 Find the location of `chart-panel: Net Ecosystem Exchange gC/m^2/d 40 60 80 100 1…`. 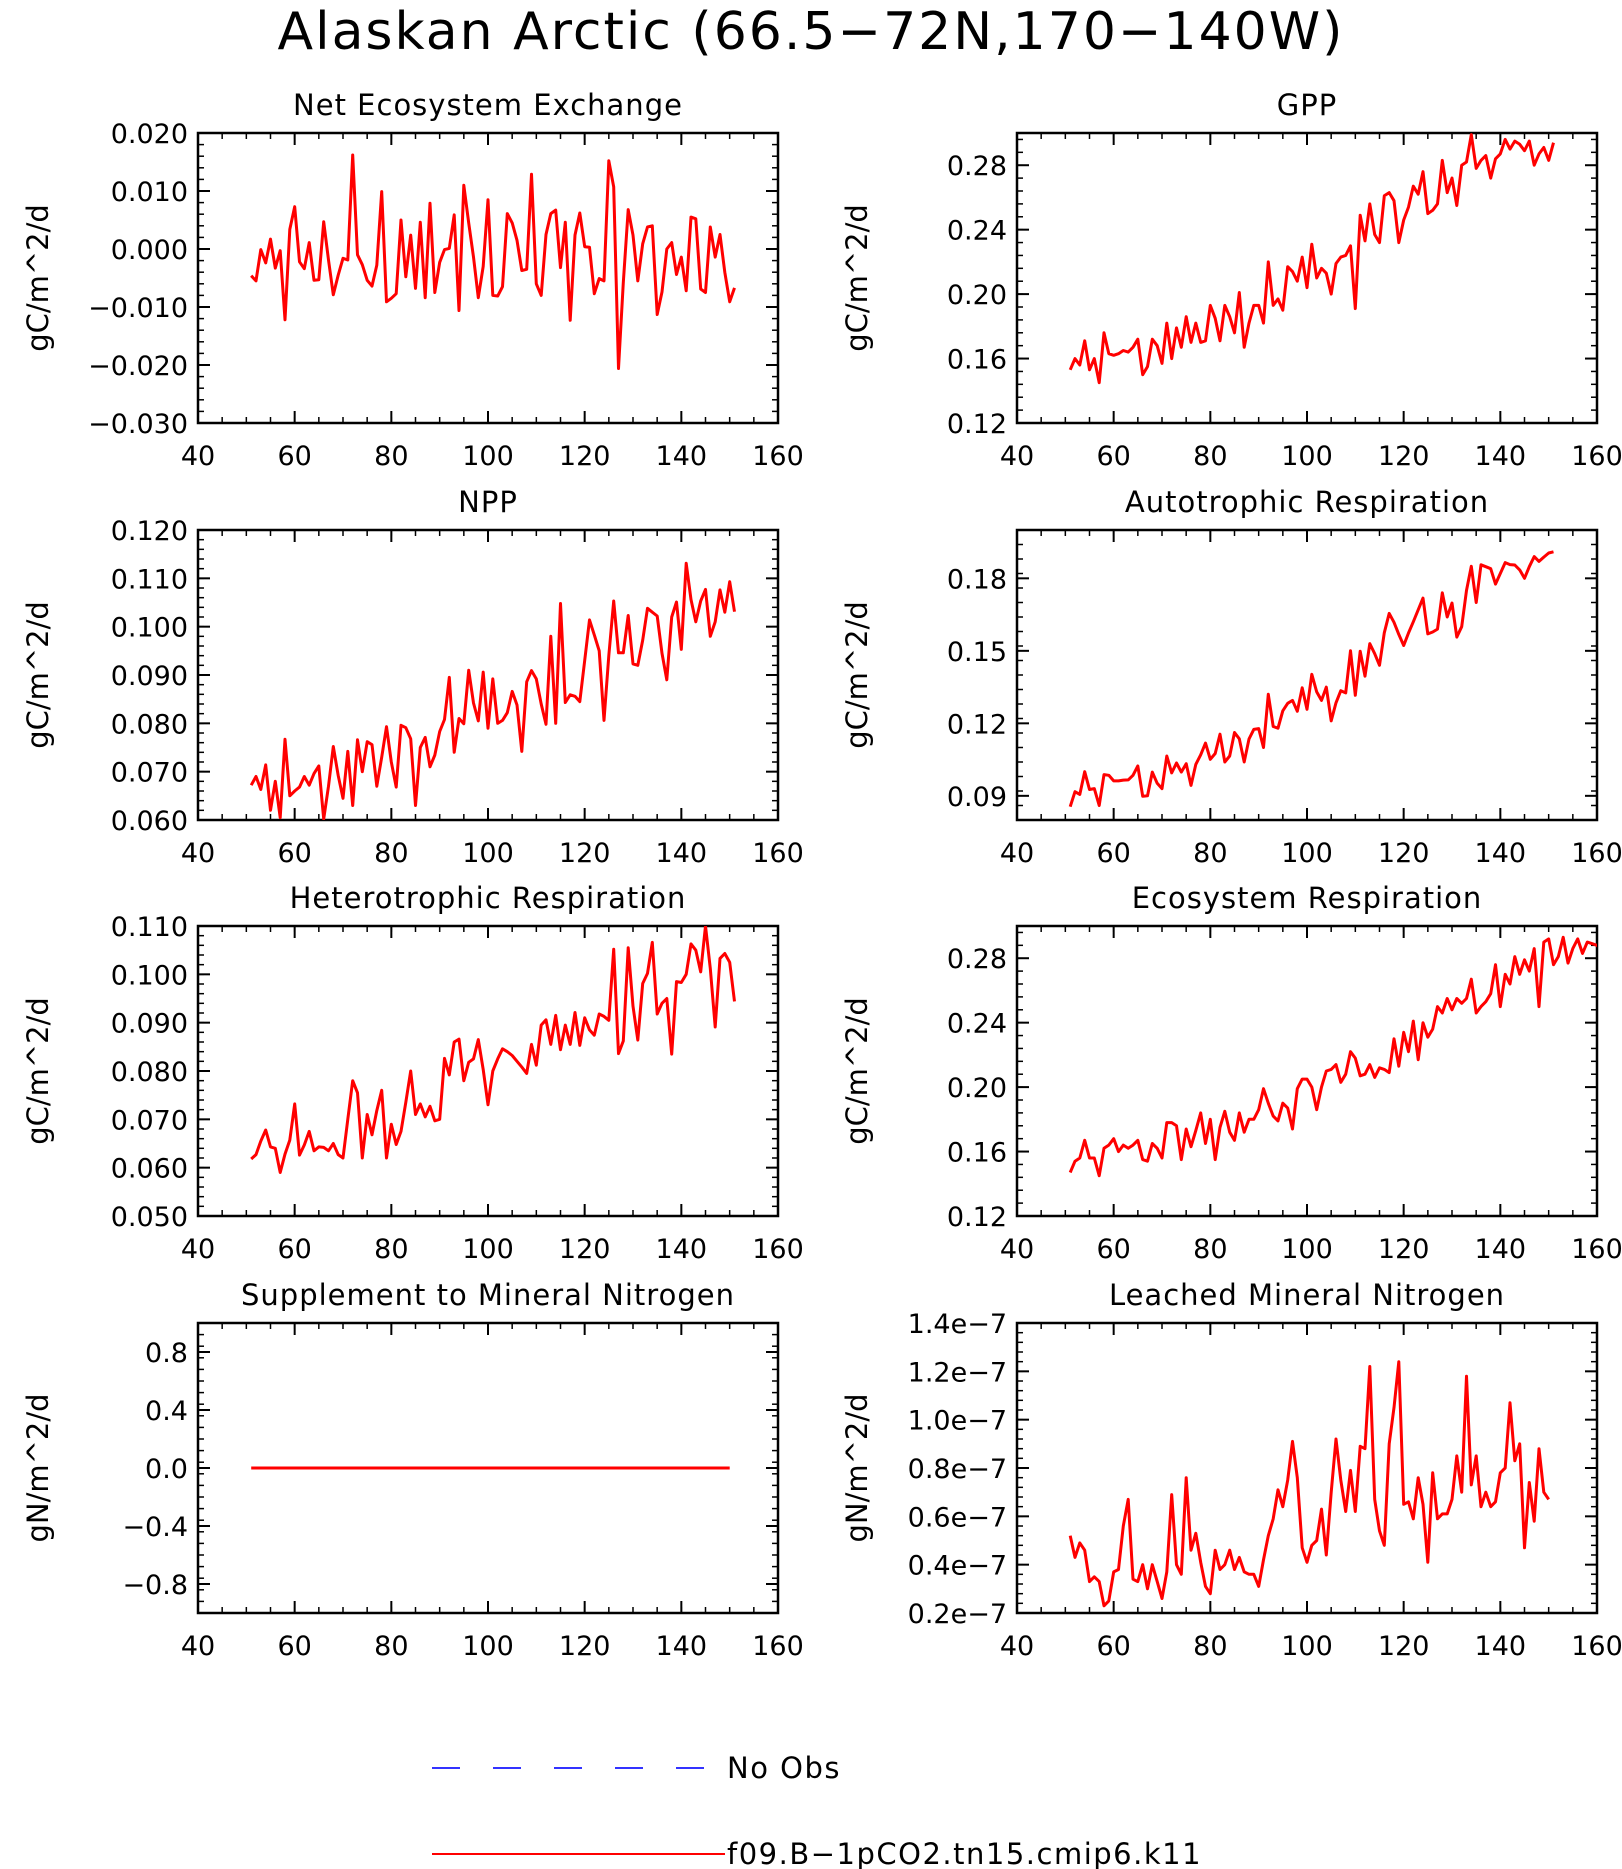

chart-panel: Net Ecosystem Exchange gC/m^2/d 40 60 80 100 1… is located at coordinates (412, 280).